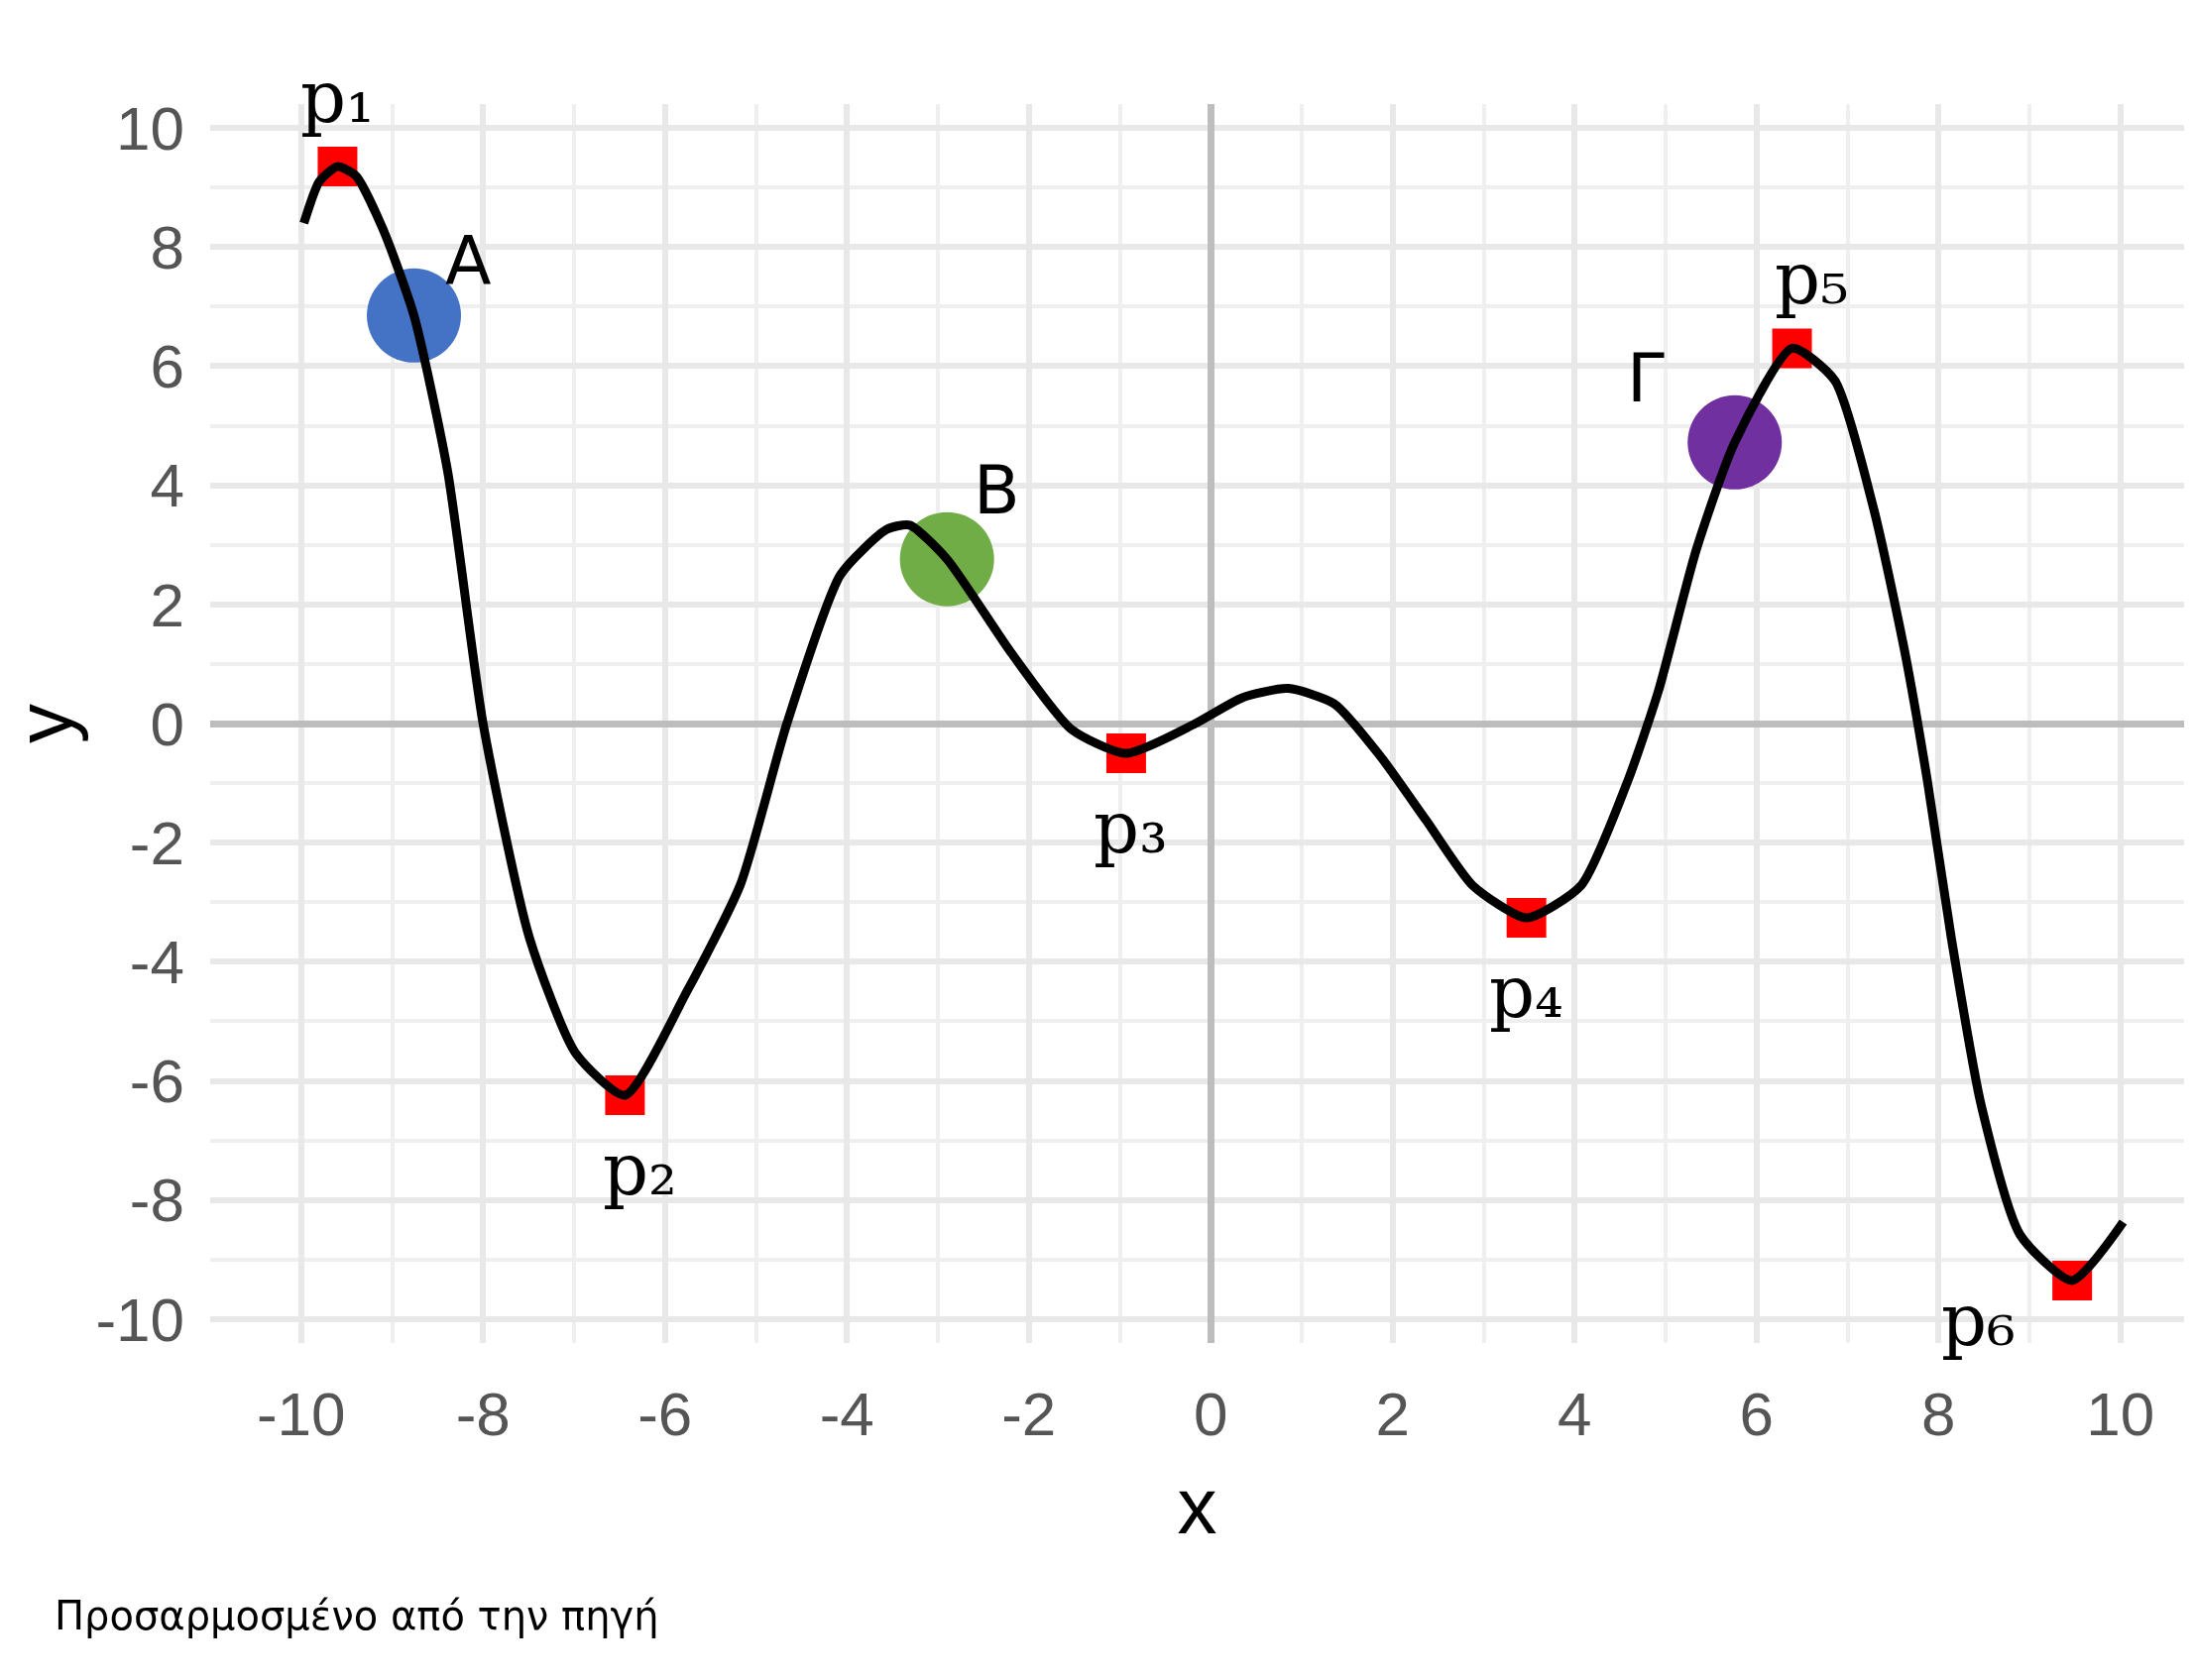 This screenshot has height=1680, width=2194. I want to click on y-tick-label: 0, so click(167, 723).